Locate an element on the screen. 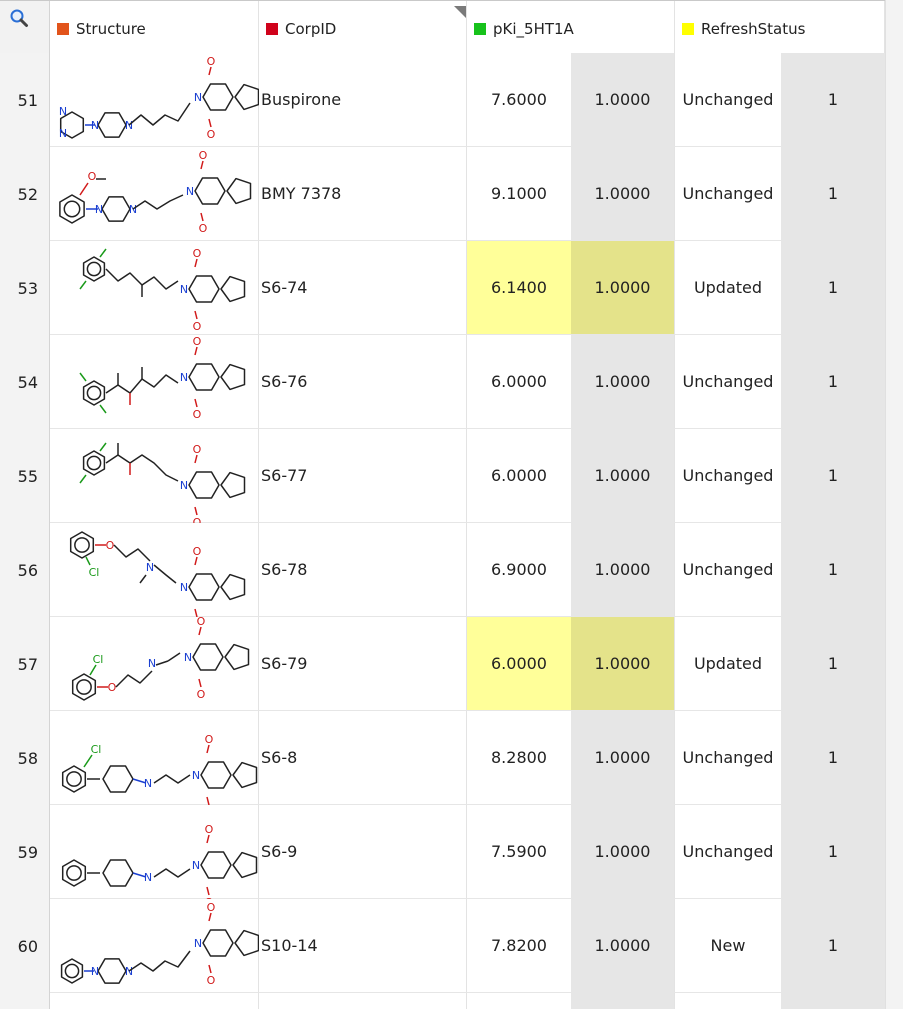 The image size is (903, 1009). table-row: 55 O O N S6-77 6.0000 1.0000 Unchanged 1 is located at coordinates (442, 476).